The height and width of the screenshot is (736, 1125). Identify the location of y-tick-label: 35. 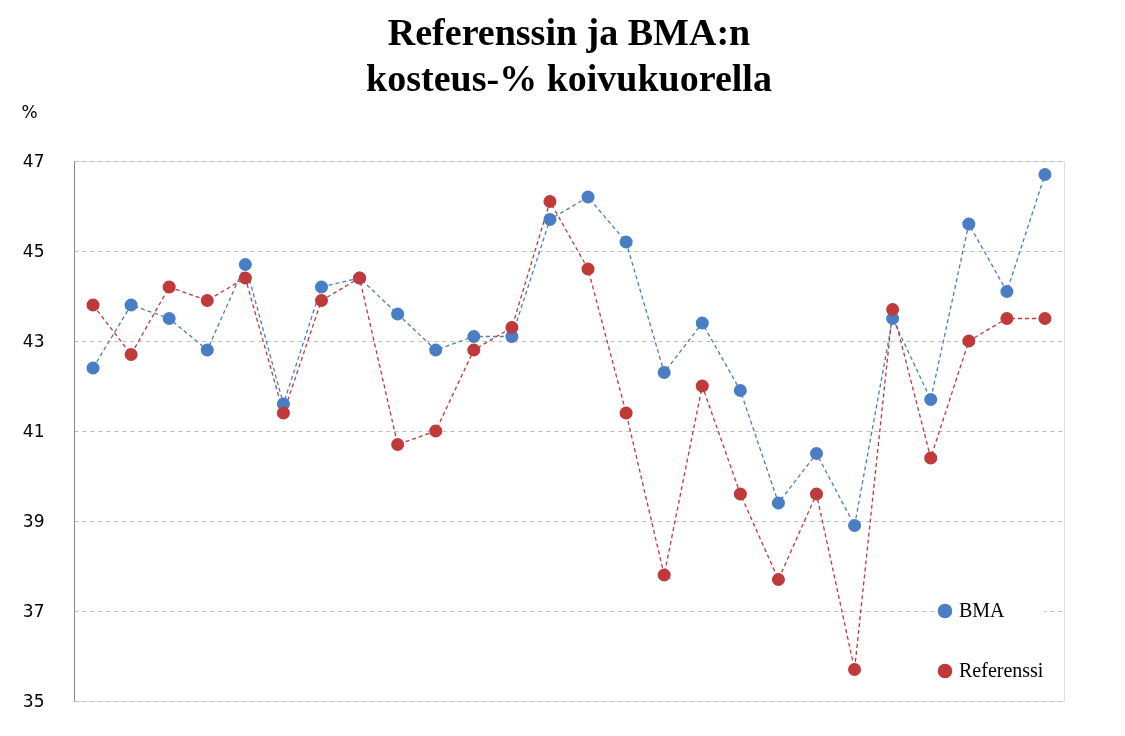
(33, 700).